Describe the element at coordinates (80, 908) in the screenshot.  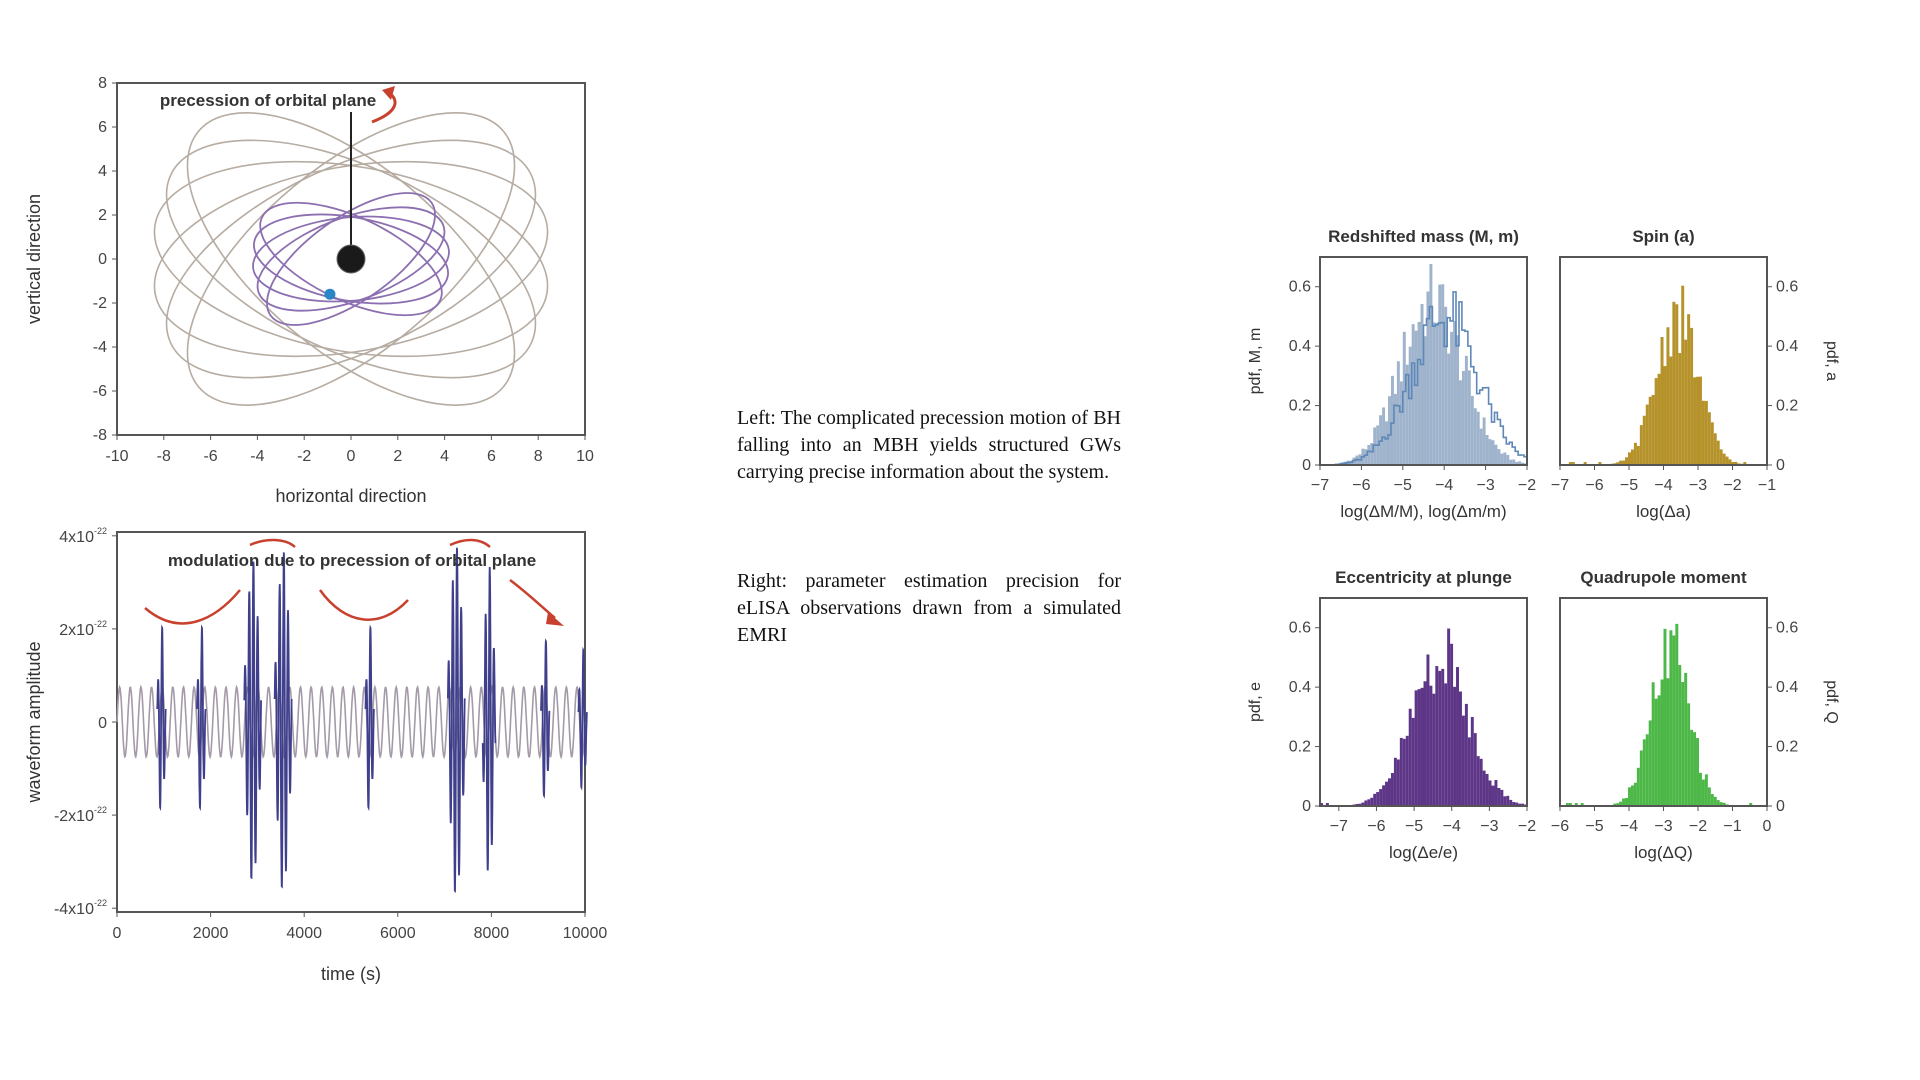
I see `y-tick-label: -4x10⁻²²` at that location.